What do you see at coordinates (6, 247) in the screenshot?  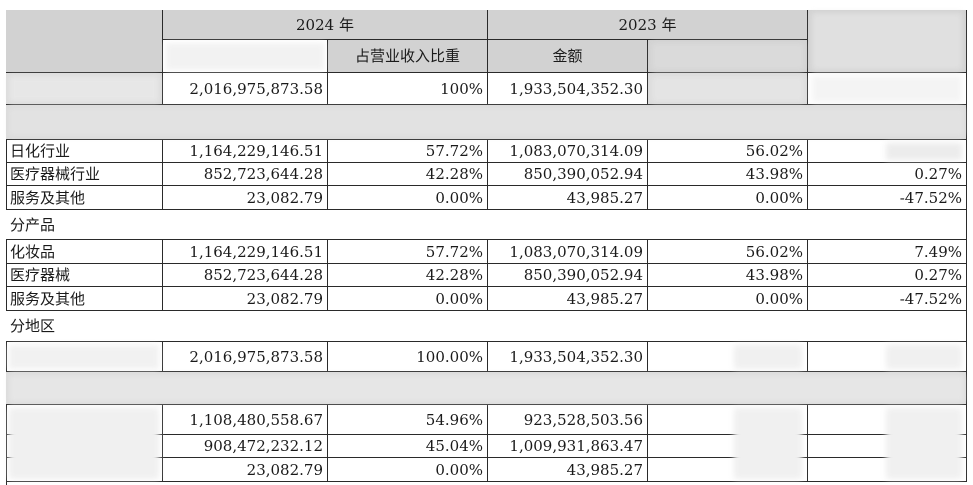 I see `table-border-left` at bounding box center [6, 247].